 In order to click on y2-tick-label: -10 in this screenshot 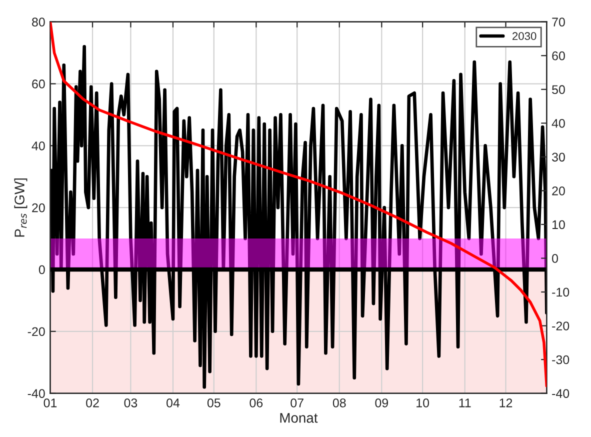, I will do `click(561, 292)`.